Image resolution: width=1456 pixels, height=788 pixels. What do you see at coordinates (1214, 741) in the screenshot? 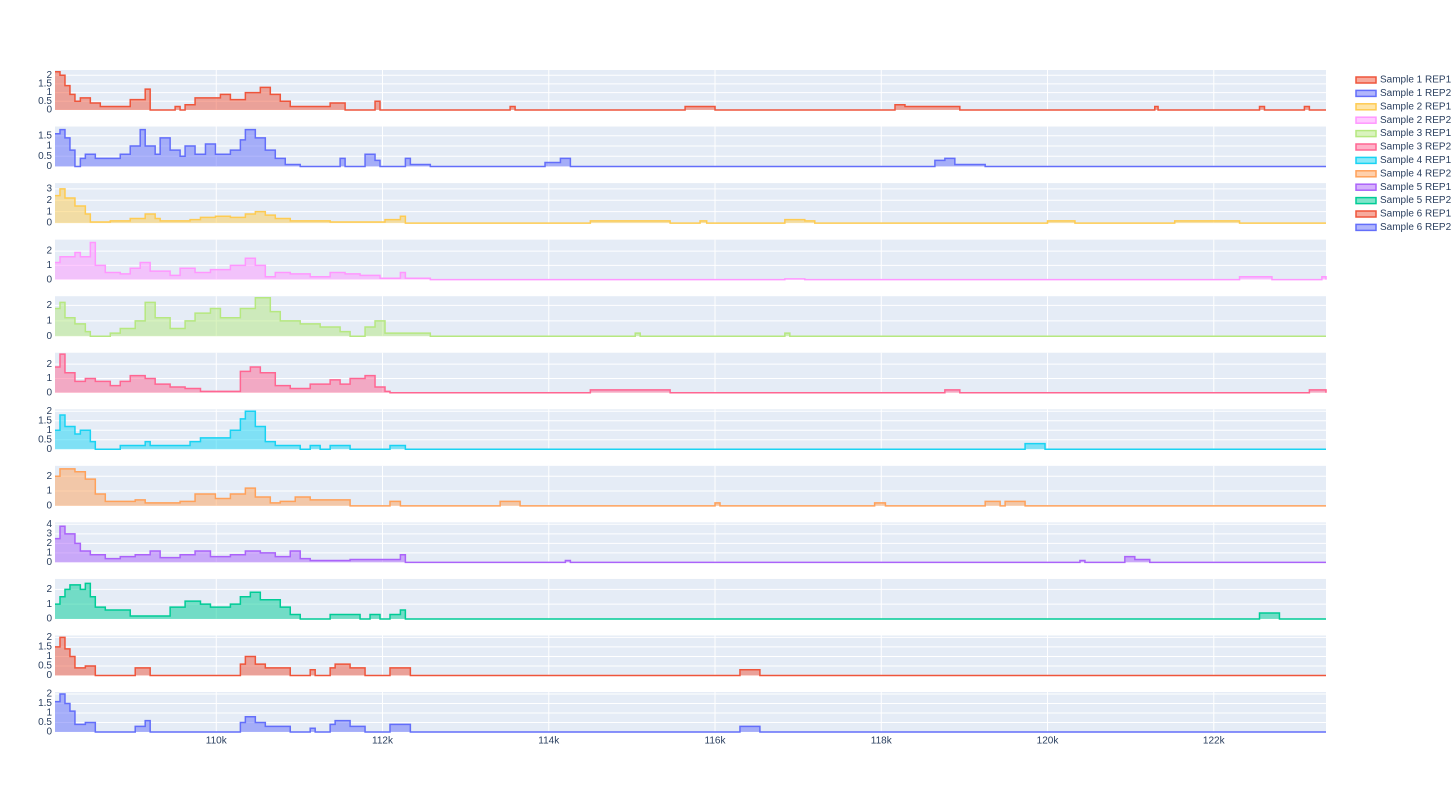
I see `x-tick-label: 122k` at bounding box center [1214, 741].